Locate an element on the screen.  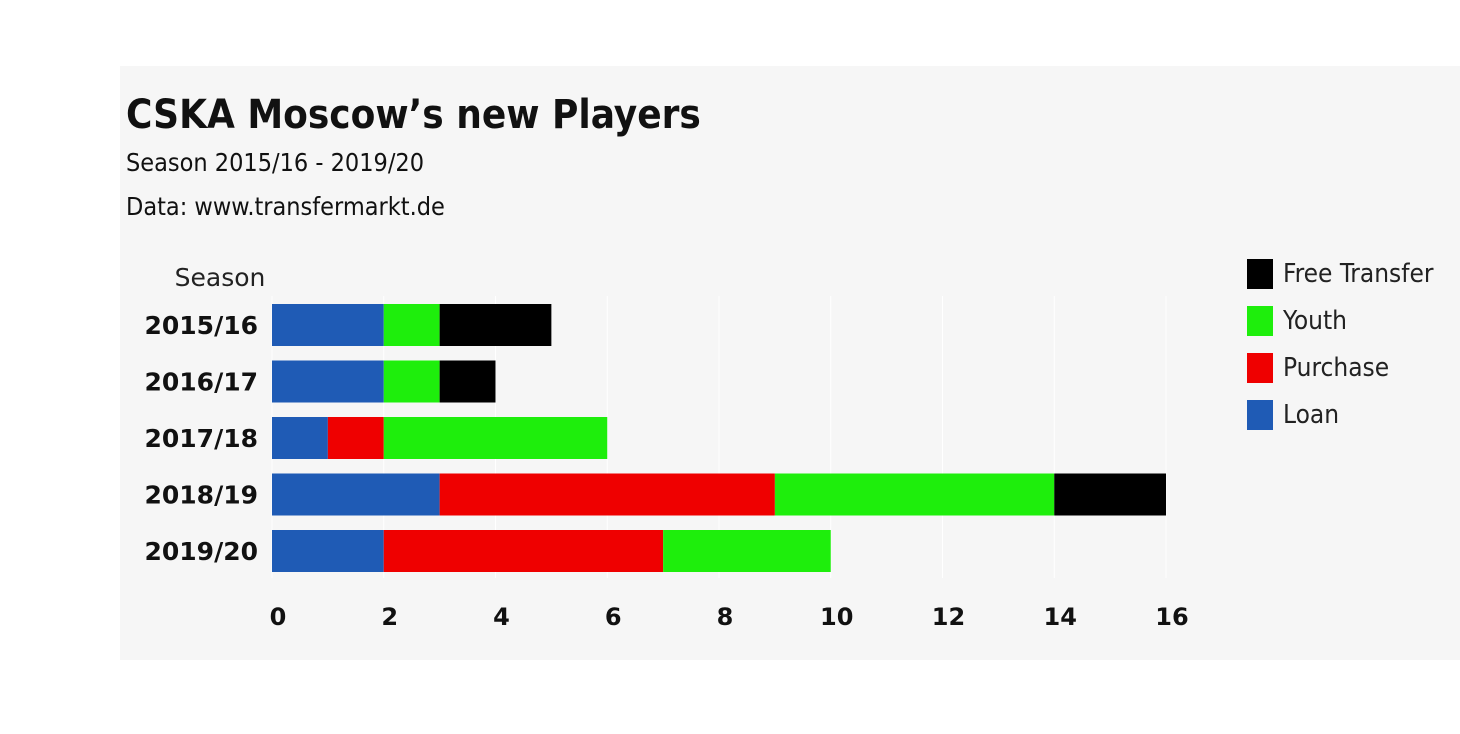
legend-item-free-transfer: Free Transfer is located at coordinates (1340, 274).